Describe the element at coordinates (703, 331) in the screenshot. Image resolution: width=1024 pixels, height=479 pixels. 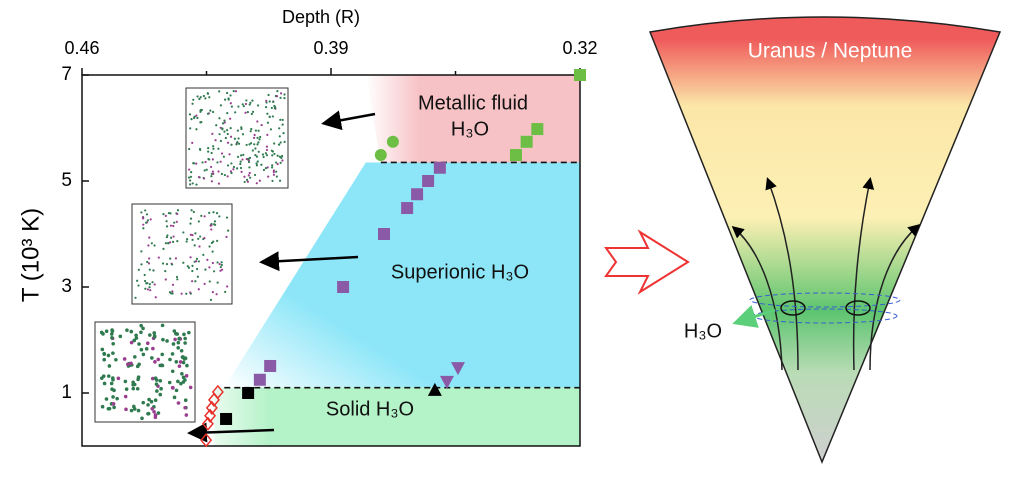
I see `layer-label: H₃O` at that location.